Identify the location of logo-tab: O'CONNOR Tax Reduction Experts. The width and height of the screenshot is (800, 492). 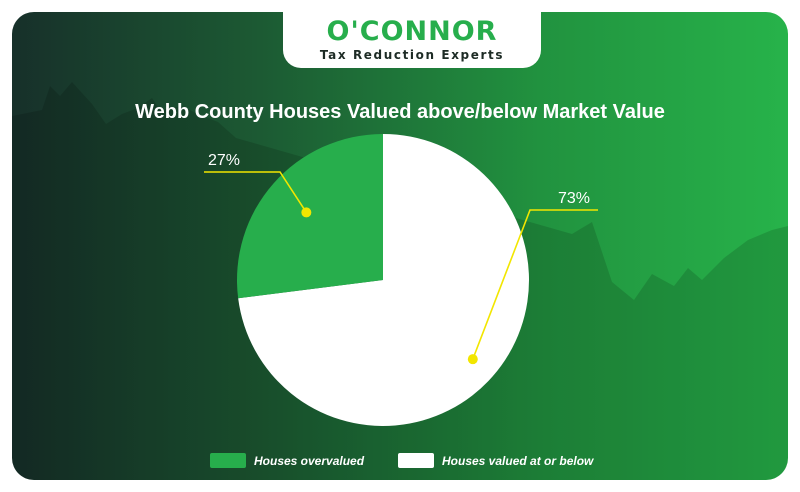
(412, 40).